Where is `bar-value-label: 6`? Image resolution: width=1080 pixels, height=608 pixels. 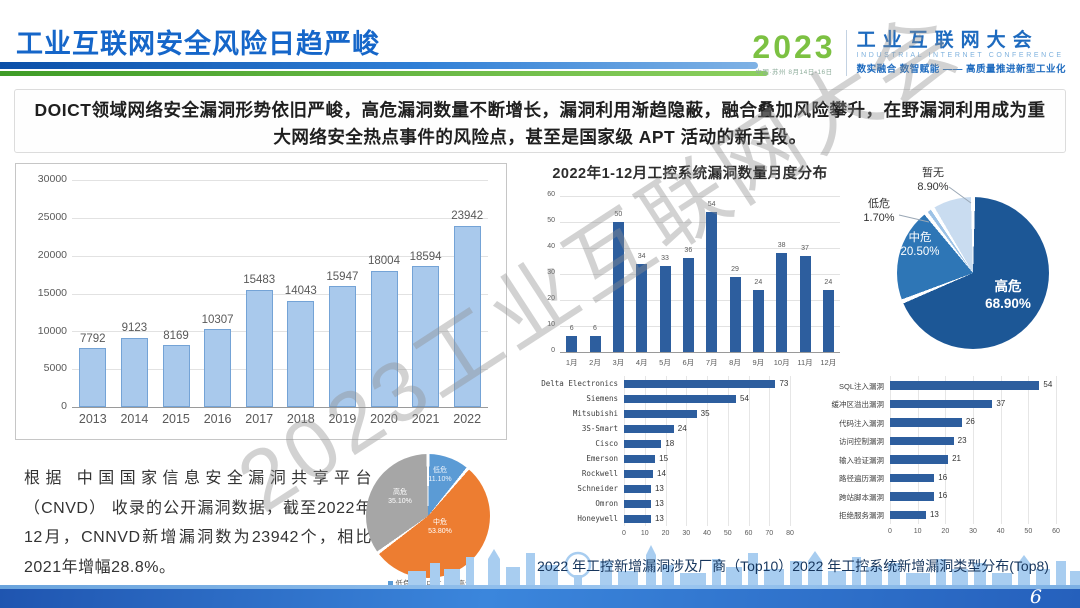 bar-value-label: 6 is located at coordinates (571, 329).